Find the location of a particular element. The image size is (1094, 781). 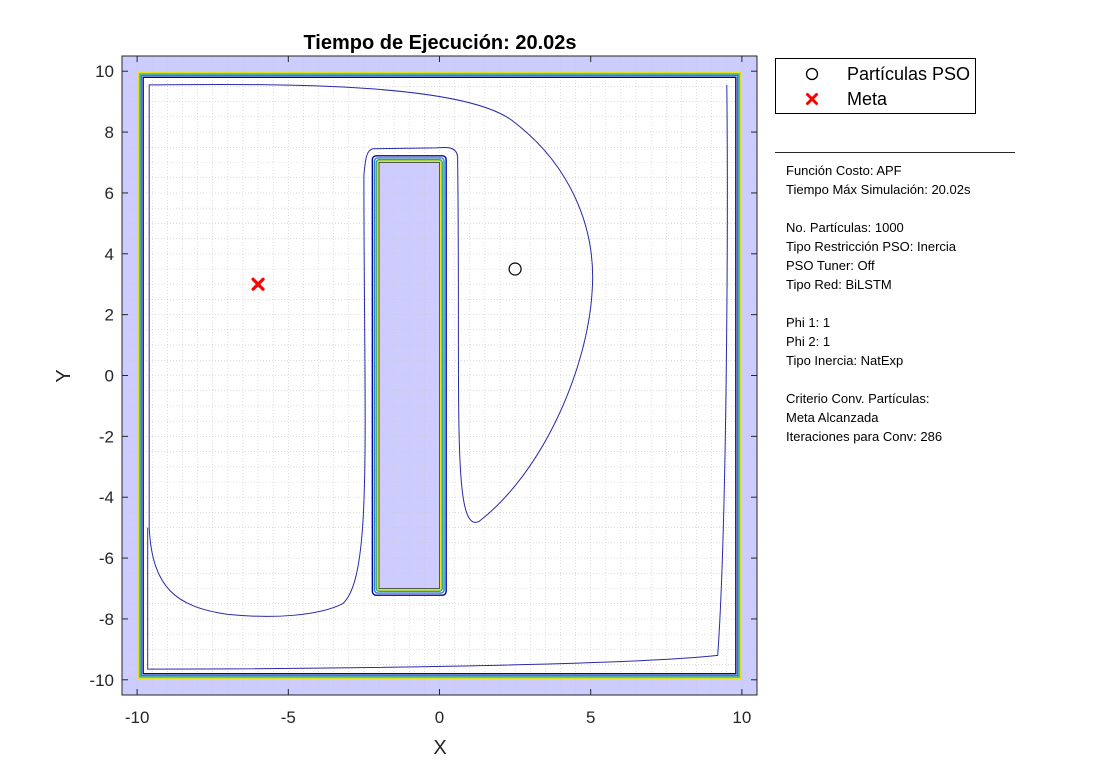

y-tick-label: 10 is located at coordinates (104, 71).